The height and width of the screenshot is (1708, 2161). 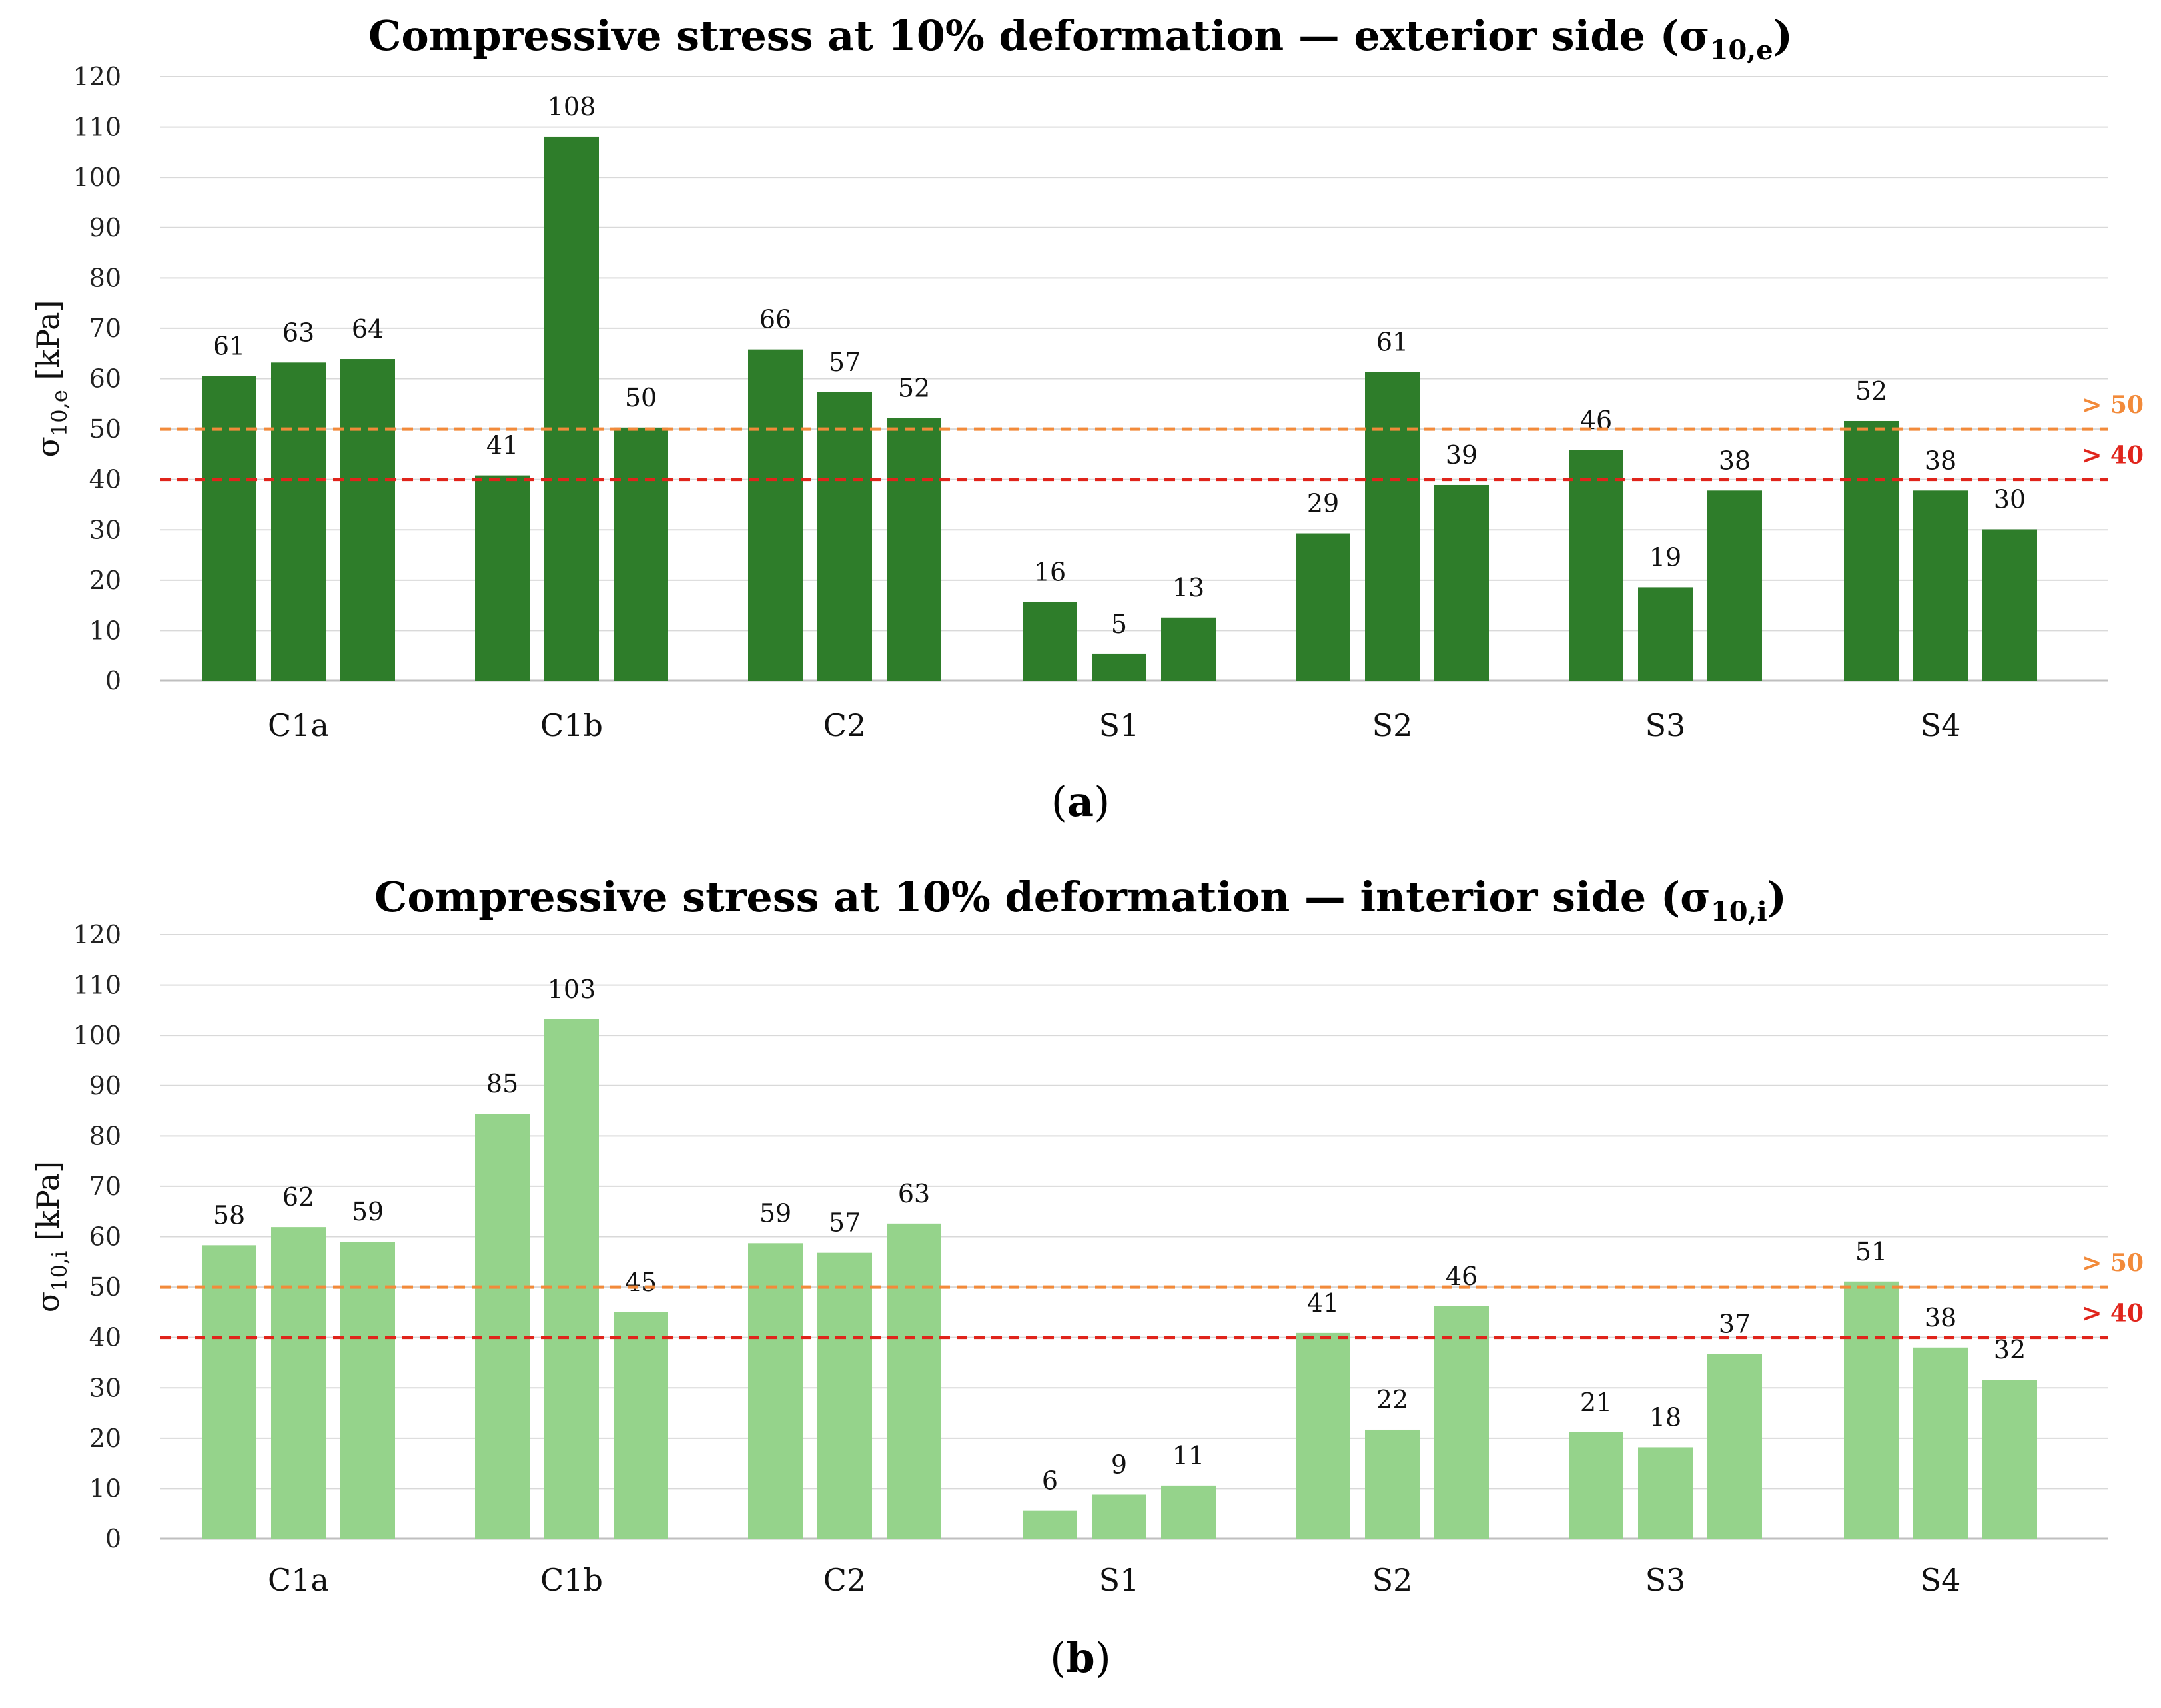 What do you see at coordinates (845, 362) in the screenshot?
I see `data-label: 57` at bounding box center [845, 362].